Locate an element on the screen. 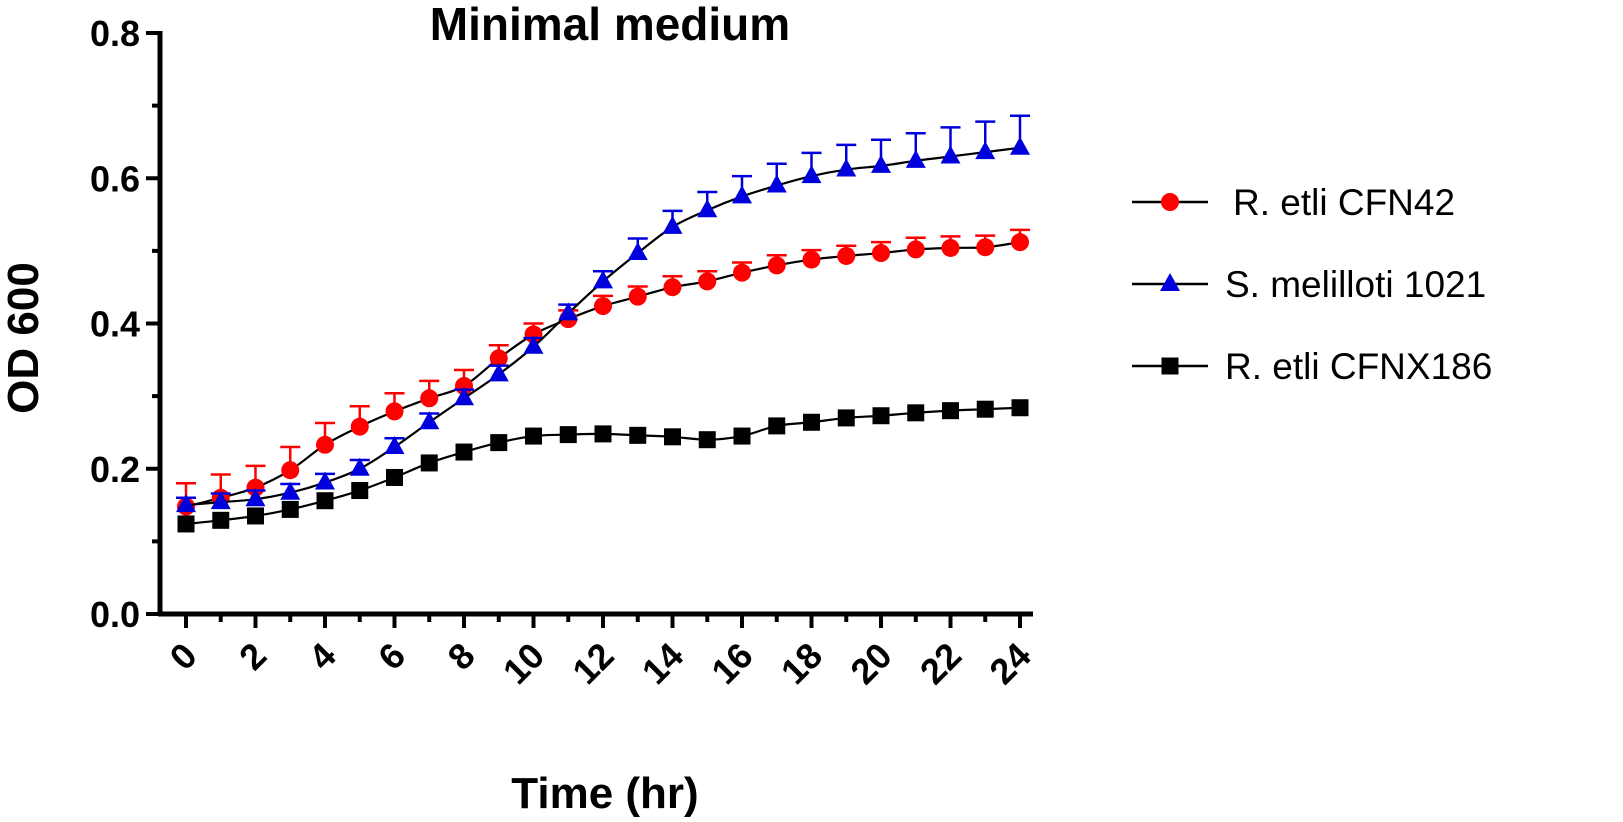 The height and width of the screenshot is (822, 1623). legend-label: S. melilloti 1021 is located at coordinates (1355, 284).